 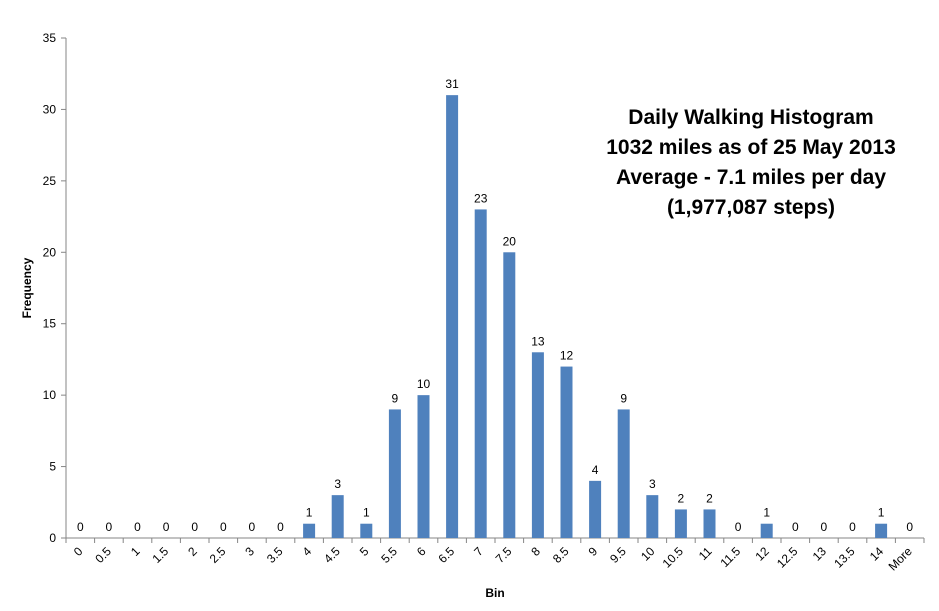 What do you see at coordinates (424, 384) in the screenshot?
I see `data-label: 10` at bounding box center [424, 384].